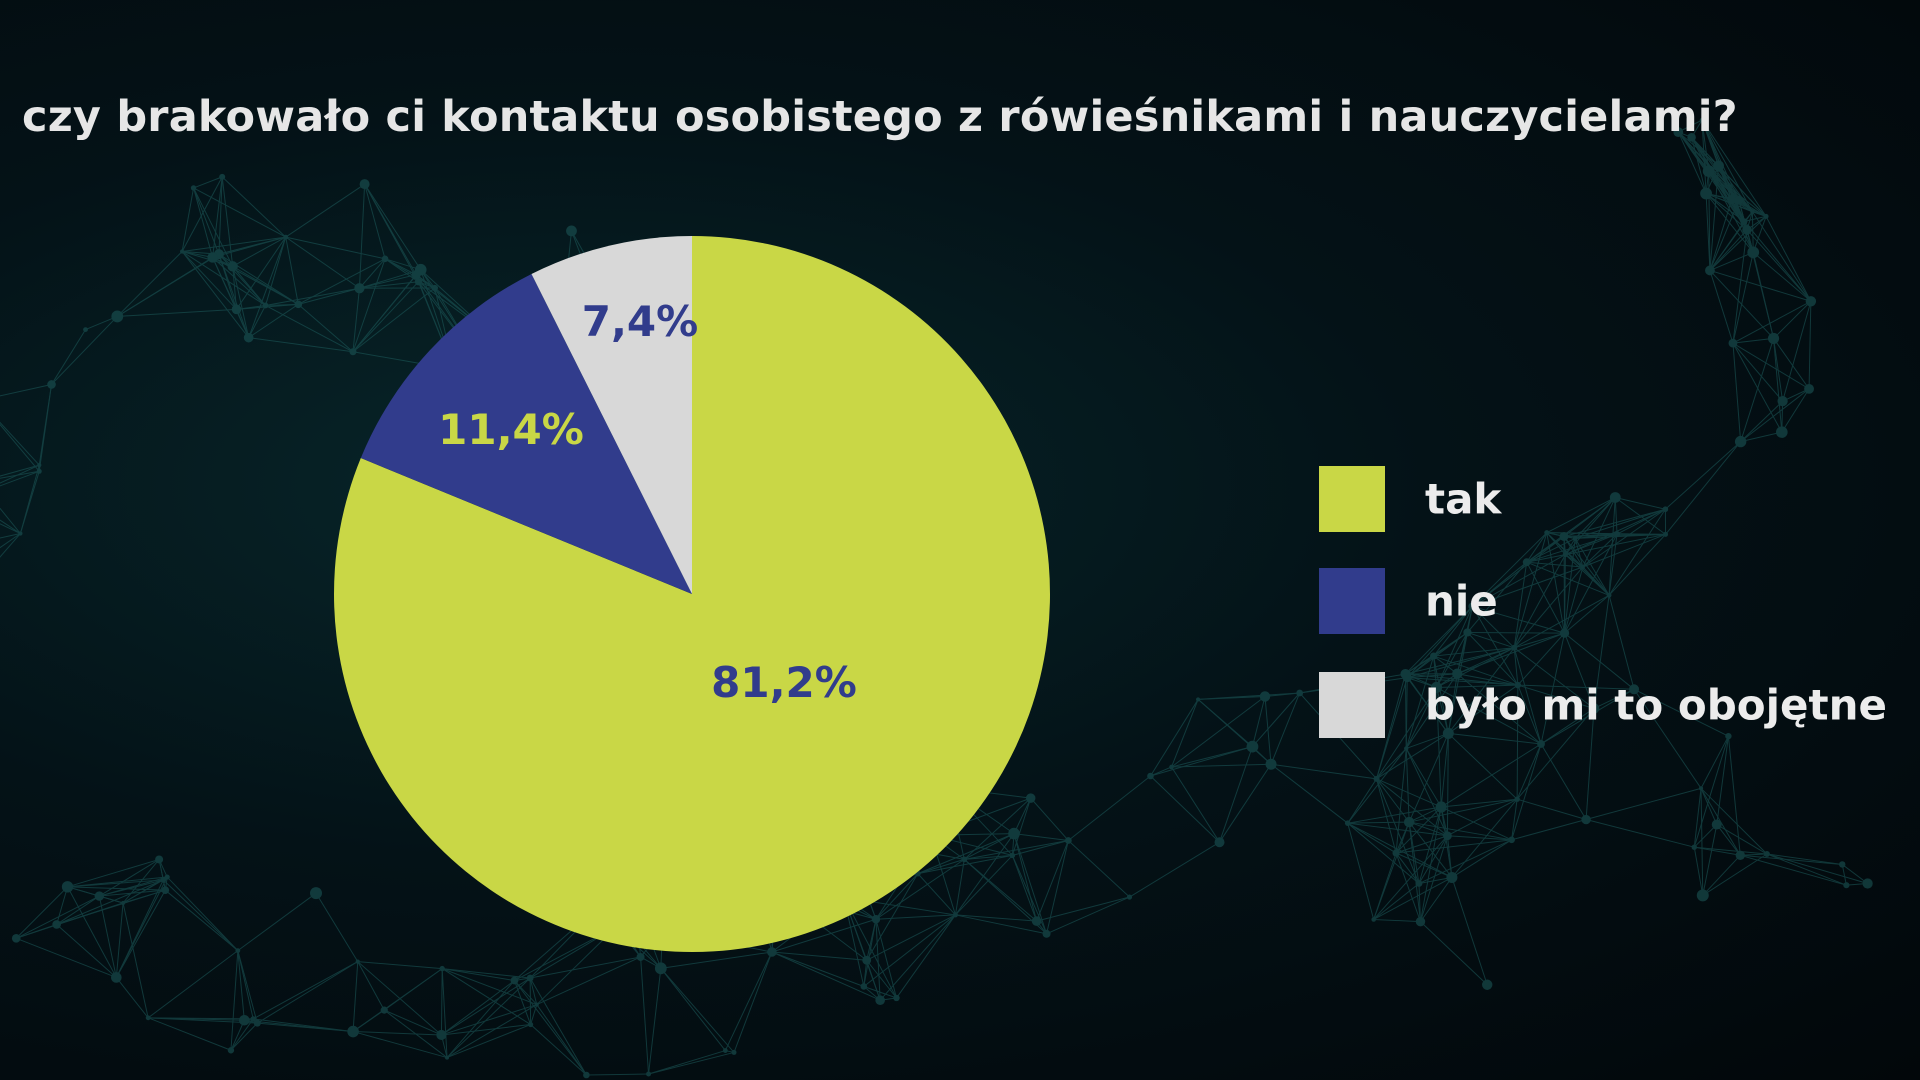 This screenshot has height=1080, width=1920. I want to click on slice-label-obojetne: 7,4%, so click(640, 321).